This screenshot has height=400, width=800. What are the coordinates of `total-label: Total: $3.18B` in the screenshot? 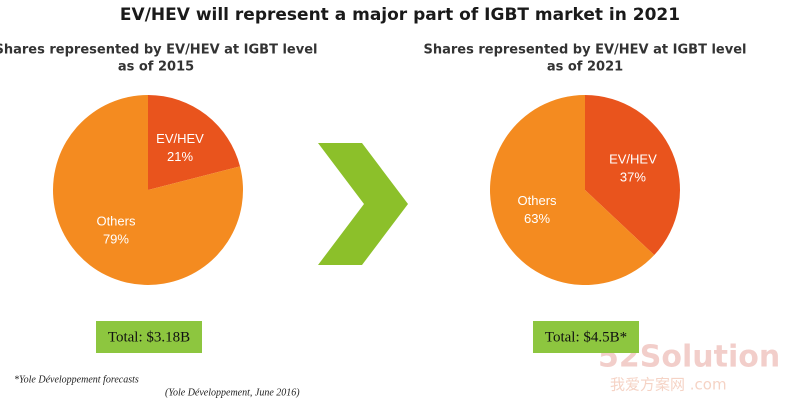 It's located at (149, 337).